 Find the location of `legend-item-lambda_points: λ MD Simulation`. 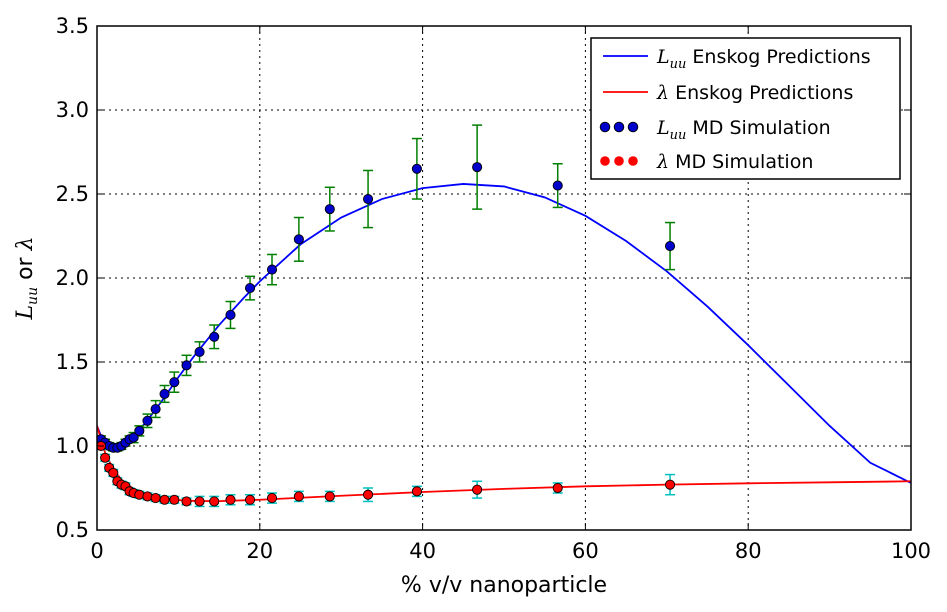

legend-item-lambda_points: λ MD Simulation is located at coordinates (706, 162).